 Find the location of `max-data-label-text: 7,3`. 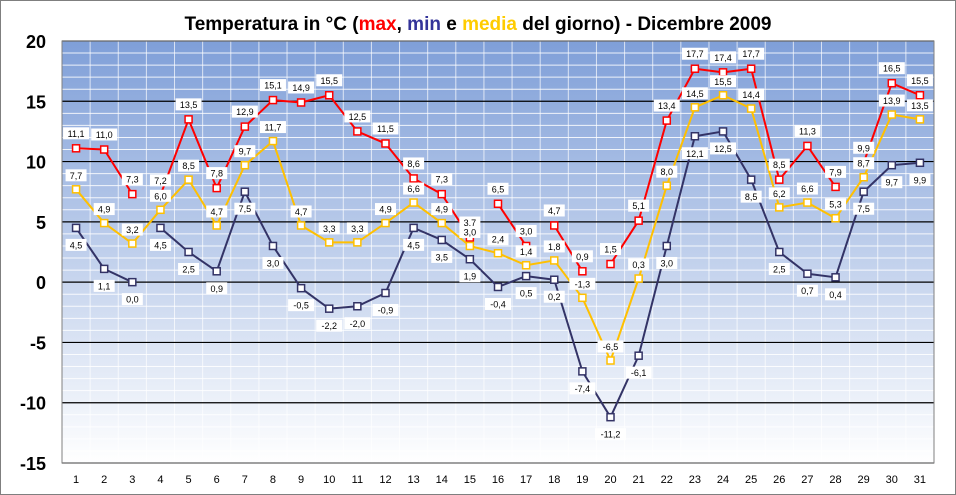

max-data-label-text: 7,3 is located at coordinates (132, 180).